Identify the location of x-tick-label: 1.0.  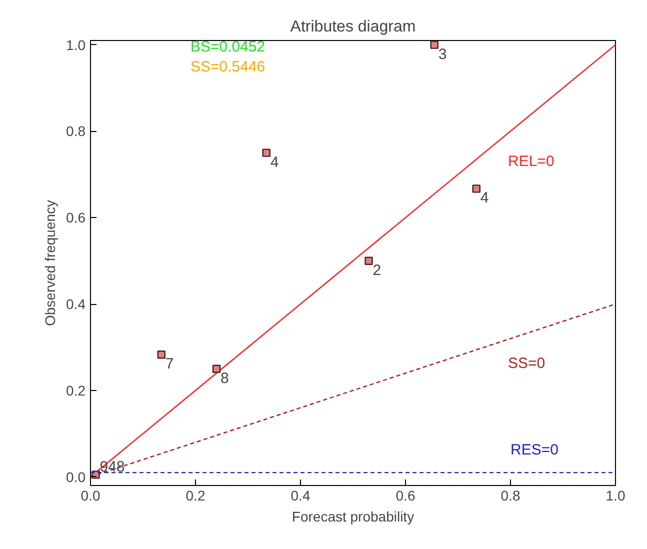
(616, 496).